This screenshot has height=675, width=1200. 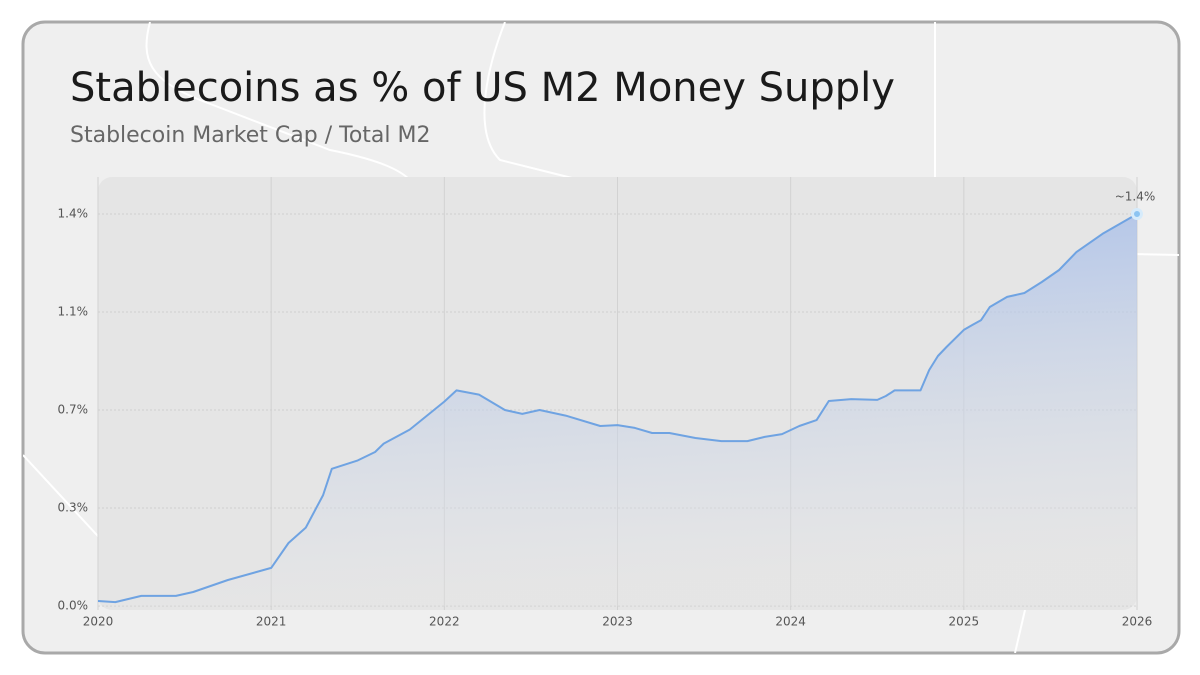 I want to click on x-tick-label: 2022, so click(x=444, y=622).